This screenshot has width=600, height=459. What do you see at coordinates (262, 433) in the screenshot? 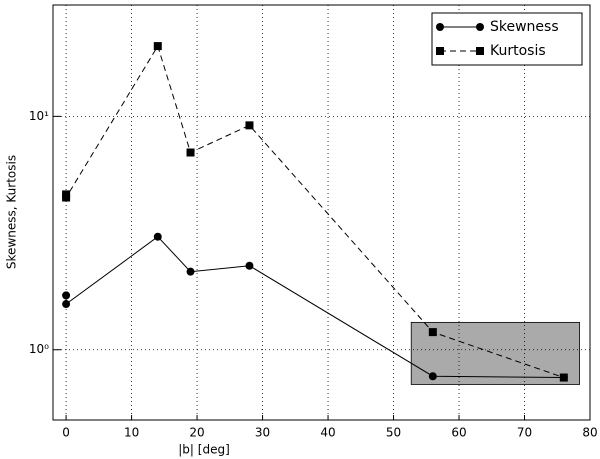
I see `x-tick-label: 30` at bounding box center [262, 433].